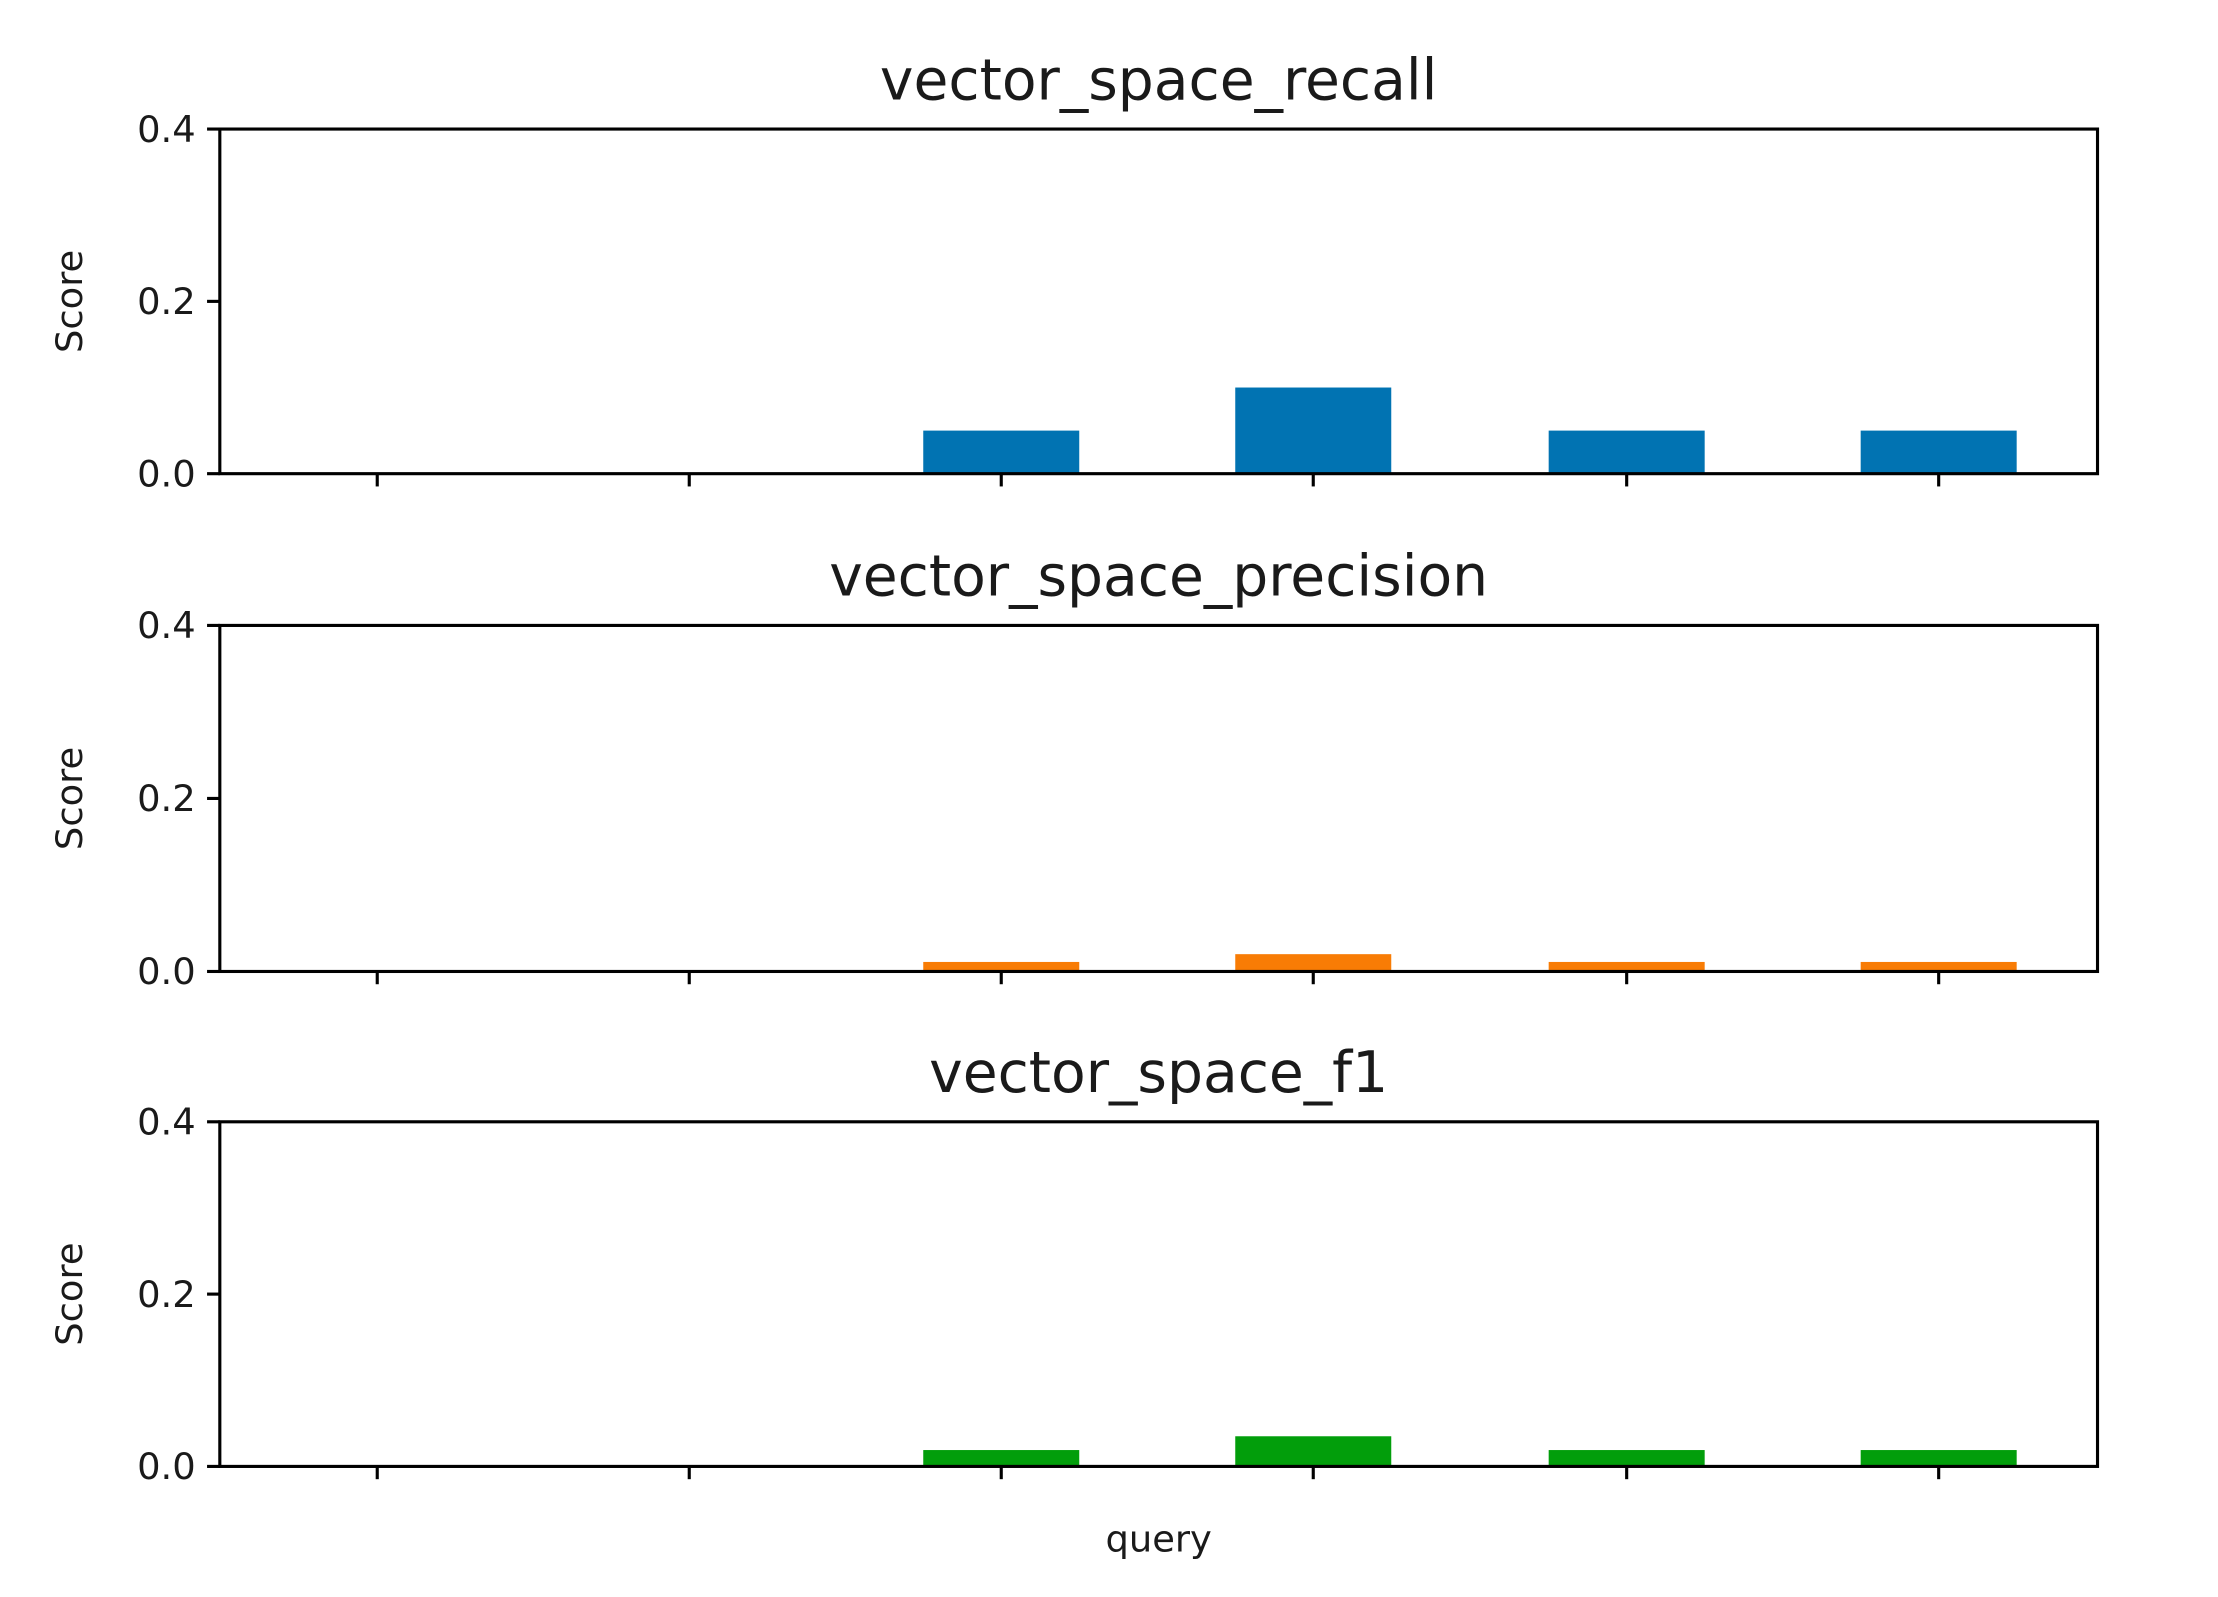  Describe the element at coordinates (1158, 577) in the screenshot. I see `panel-title: vector_space_precision` at that location.